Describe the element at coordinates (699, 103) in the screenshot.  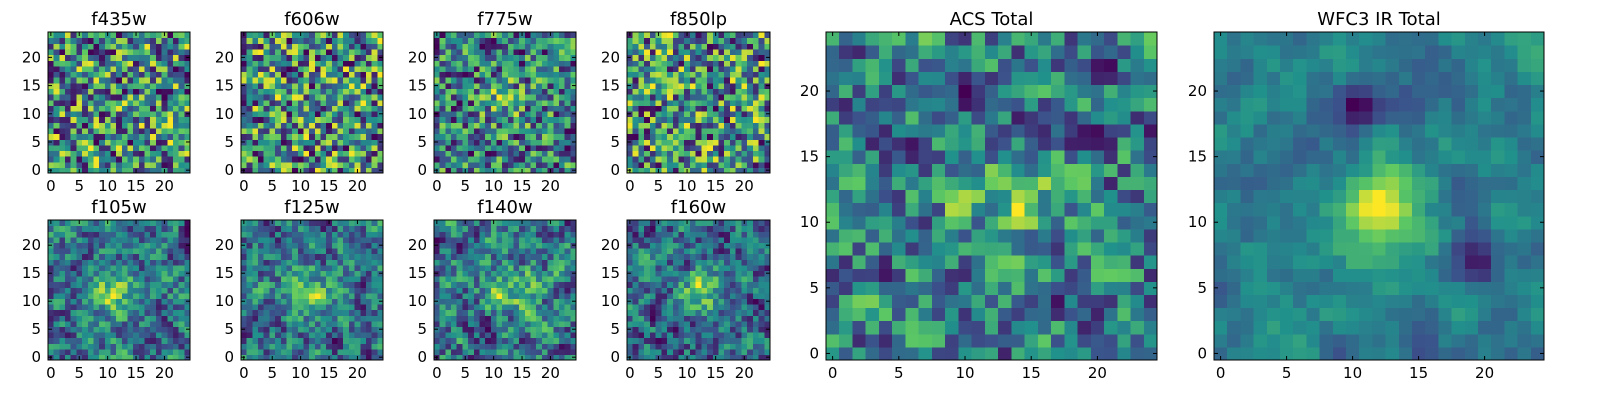
I see `heatmap-cells` at that location.